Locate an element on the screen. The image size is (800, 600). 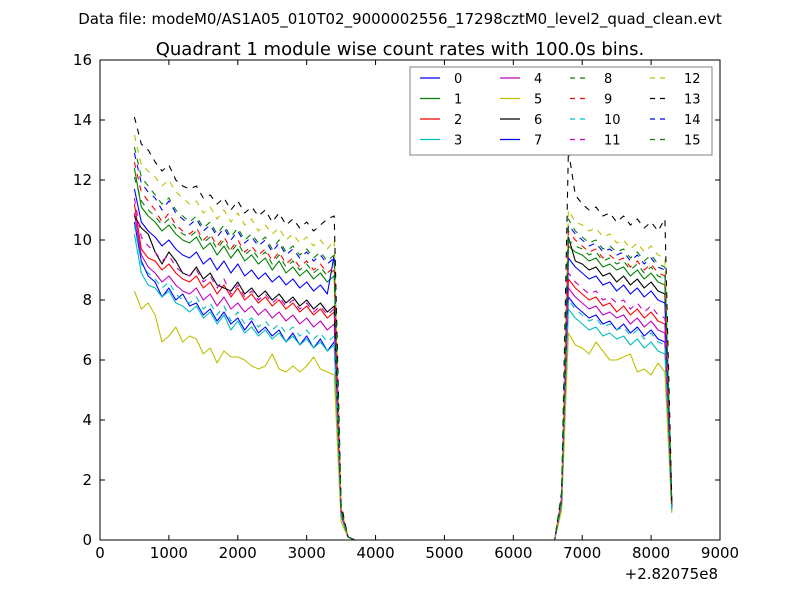
legend-label-5: 5 is located at coordinates (538, 100).